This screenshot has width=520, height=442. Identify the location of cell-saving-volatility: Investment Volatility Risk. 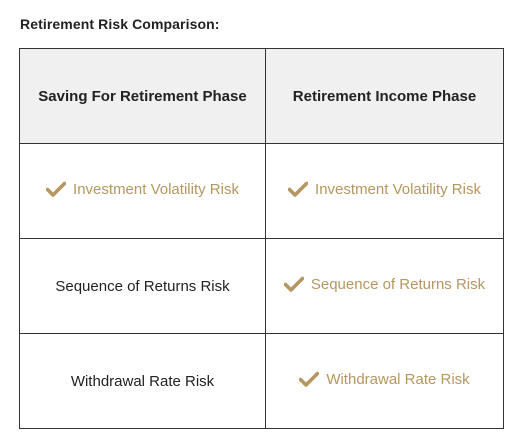
(142, 191).